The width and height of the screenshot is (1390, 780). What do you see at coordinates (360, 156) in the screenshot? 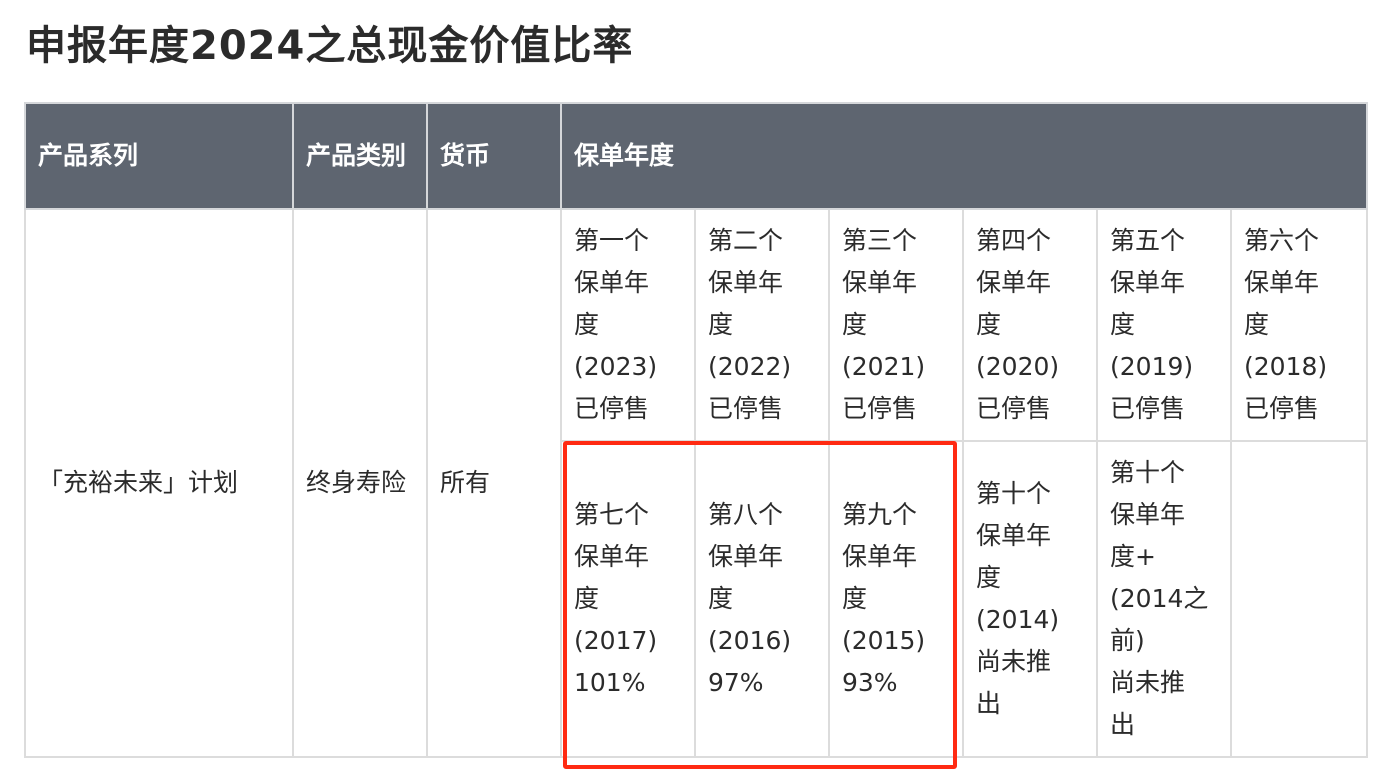
I see `header-product-category: 产品类别` at bounding box center [360, 156].